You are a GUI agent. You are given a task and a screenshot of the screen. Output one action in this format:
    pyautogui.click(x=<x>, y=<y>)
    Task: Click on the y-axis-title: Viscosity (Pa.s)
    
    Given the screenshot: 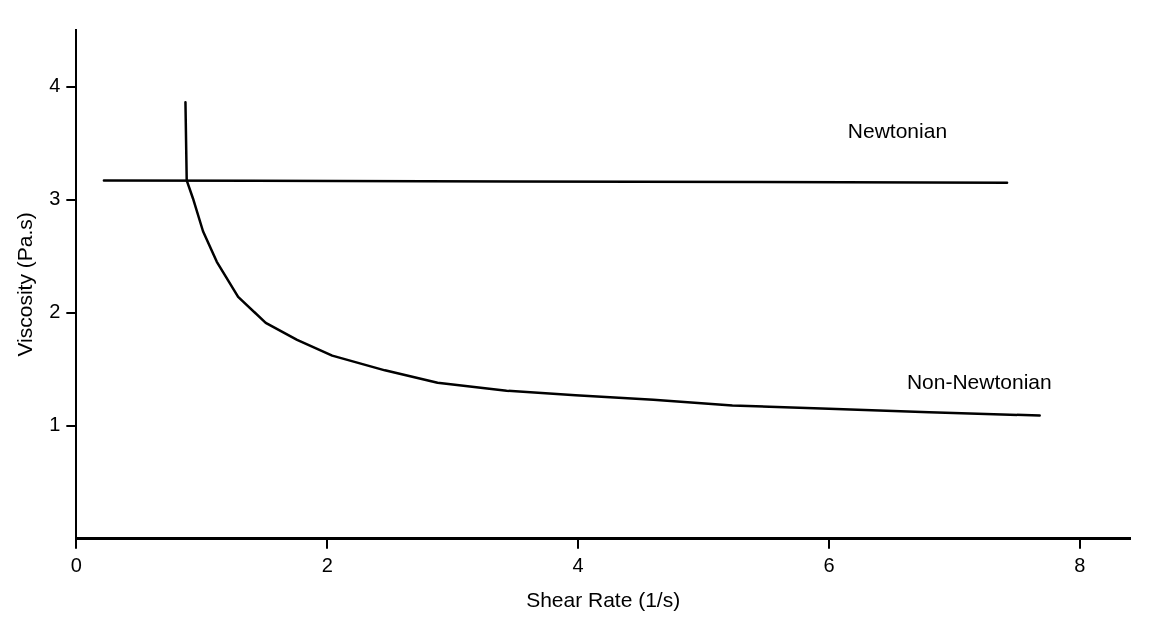 What is the action you would take?
    pyautogui.click(x=25, y=284)
    